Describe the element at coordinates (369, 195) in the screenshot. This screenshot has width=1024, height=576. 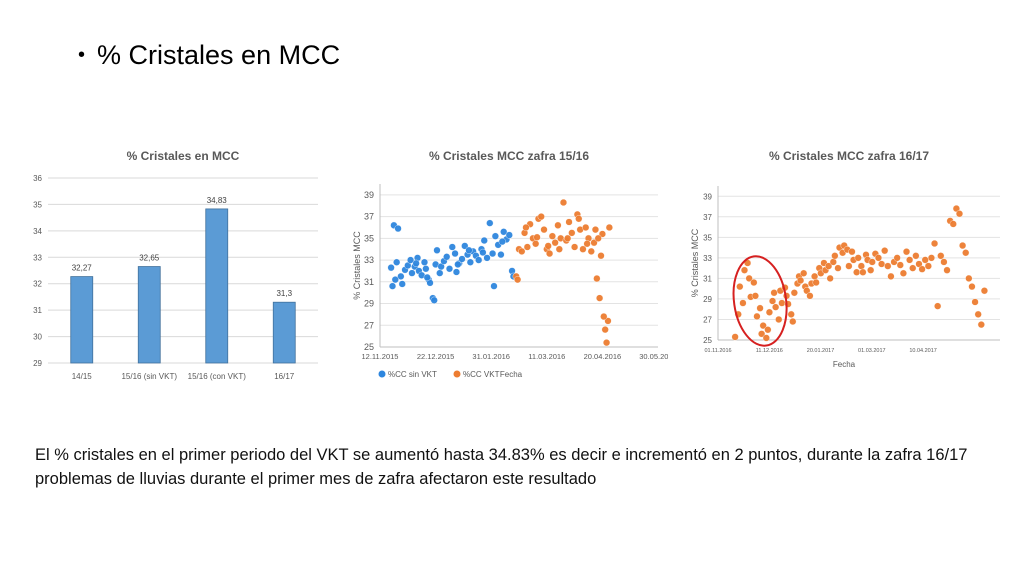
I see `y-tick-label: 39` at that location.